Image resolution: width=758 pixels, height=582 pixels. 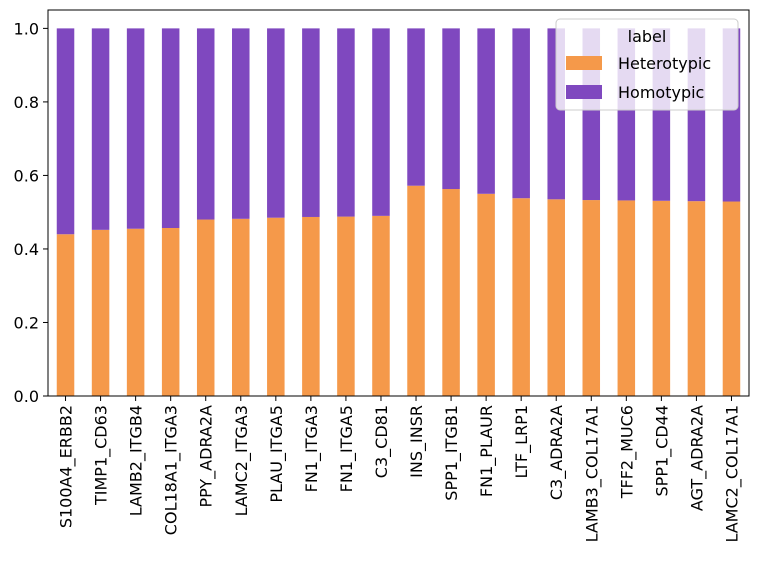 I want to click on x-tick-label: C3_CD81, so click(x=382, y=441).